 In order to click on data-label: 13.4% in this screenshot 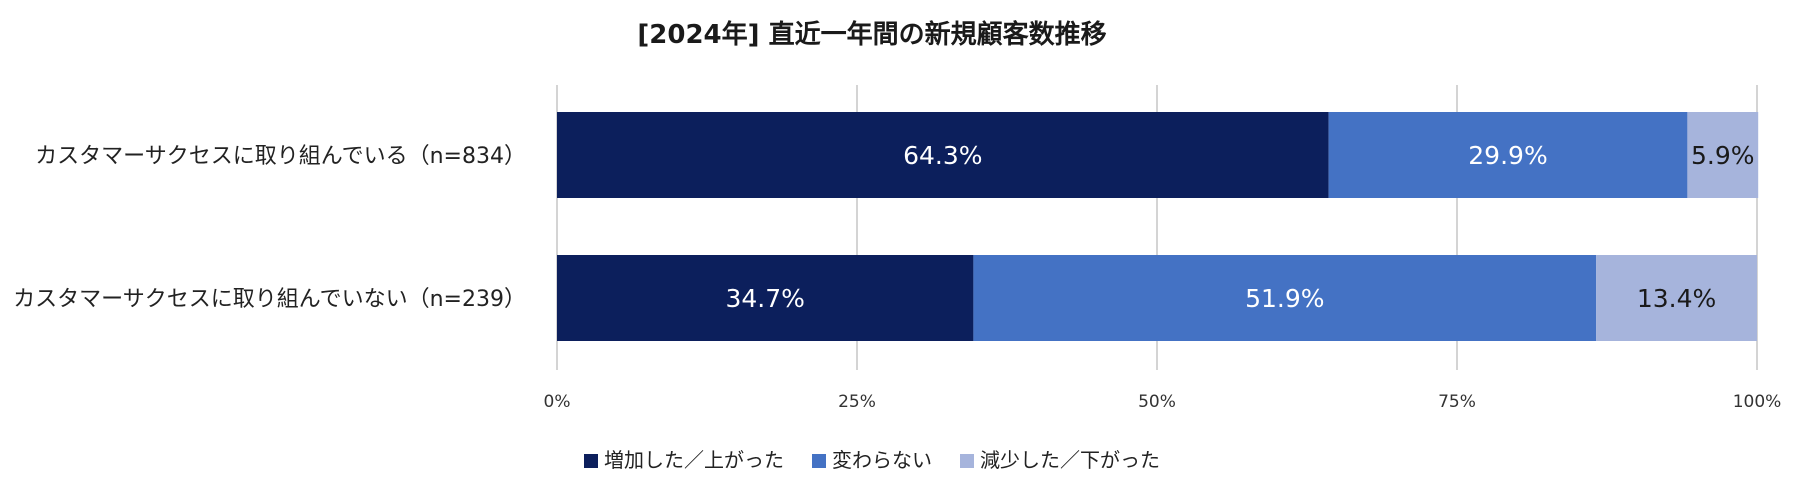, I will do `click(1676, 298)`.